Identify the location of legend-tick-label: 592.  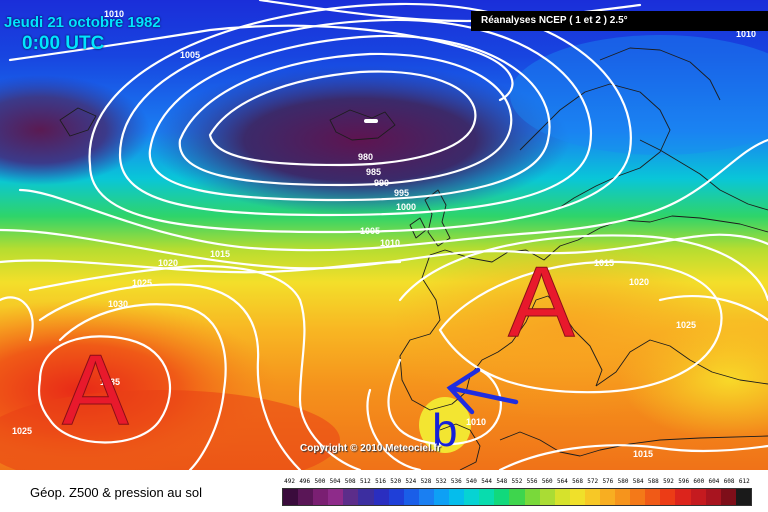
(668, 481).